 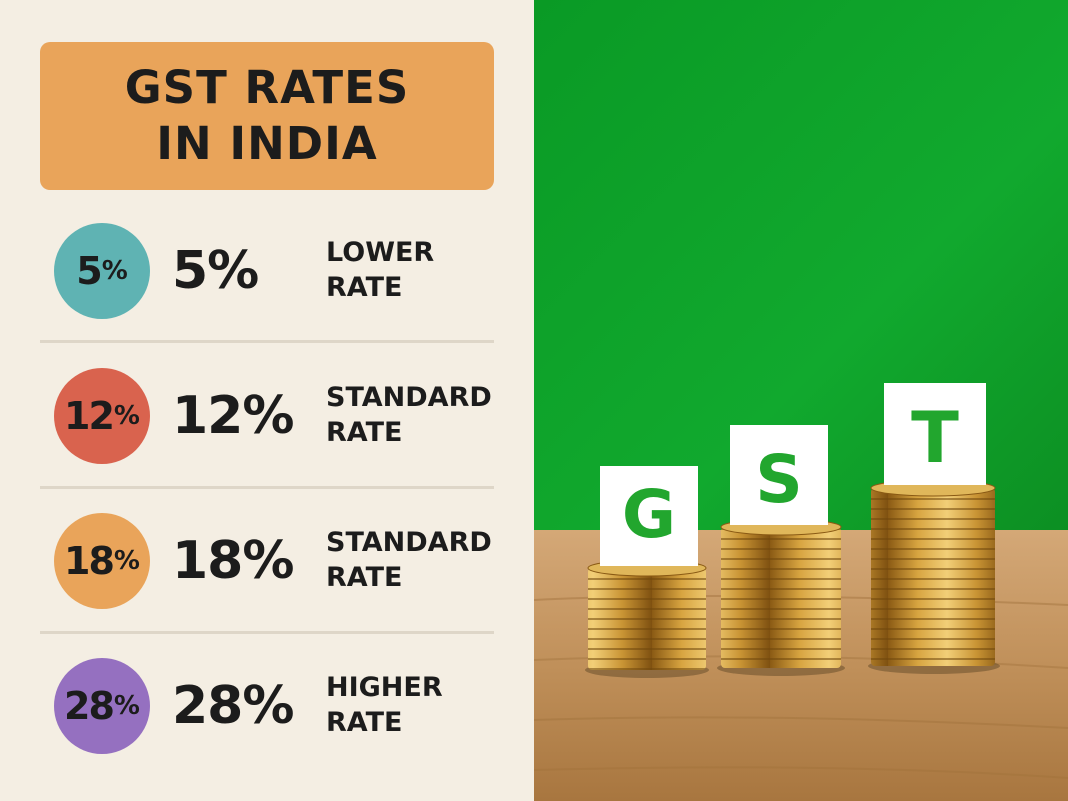 What do you see at coordinates (267, 263) in the screenshot?
I see `rate-row-5: 5% 5% LOWER RATE` at bounding box center [267, 263].